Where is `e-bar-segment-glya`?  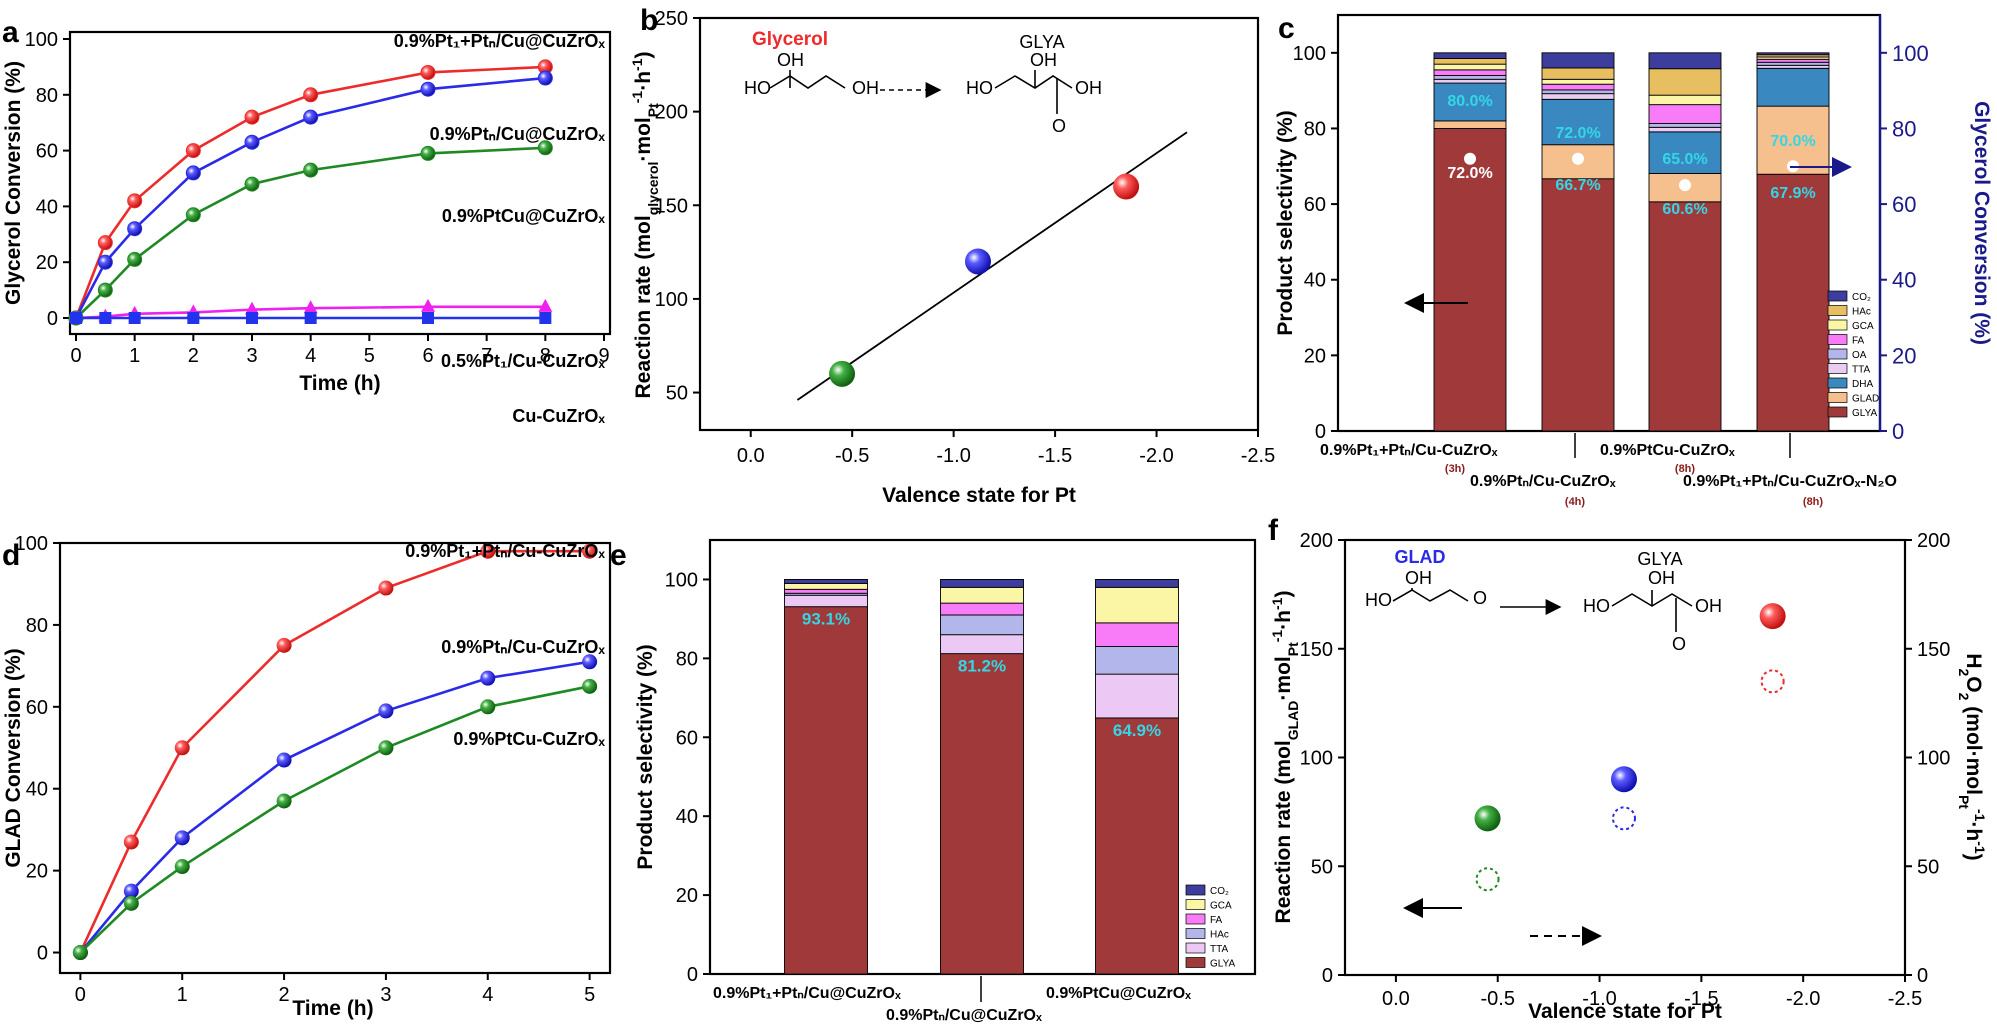
e-bar-segment-glya is located at coordinates (1137, 846).